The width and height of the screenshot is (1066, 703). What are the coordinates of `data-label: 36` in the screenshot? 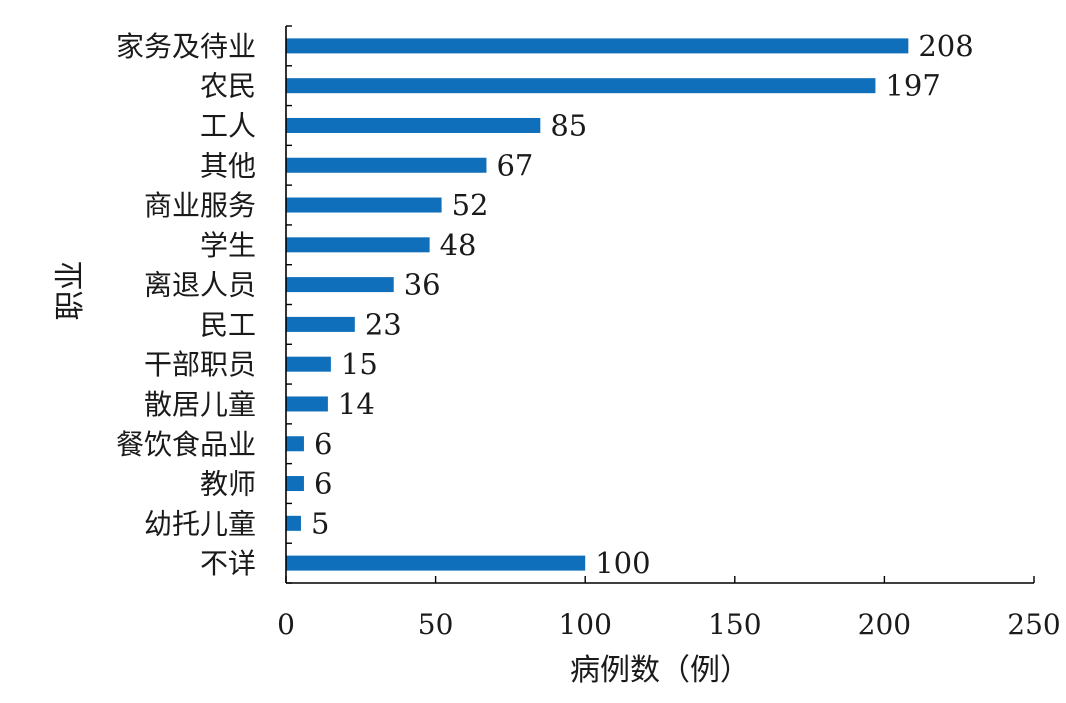 It's located at (422, 285).